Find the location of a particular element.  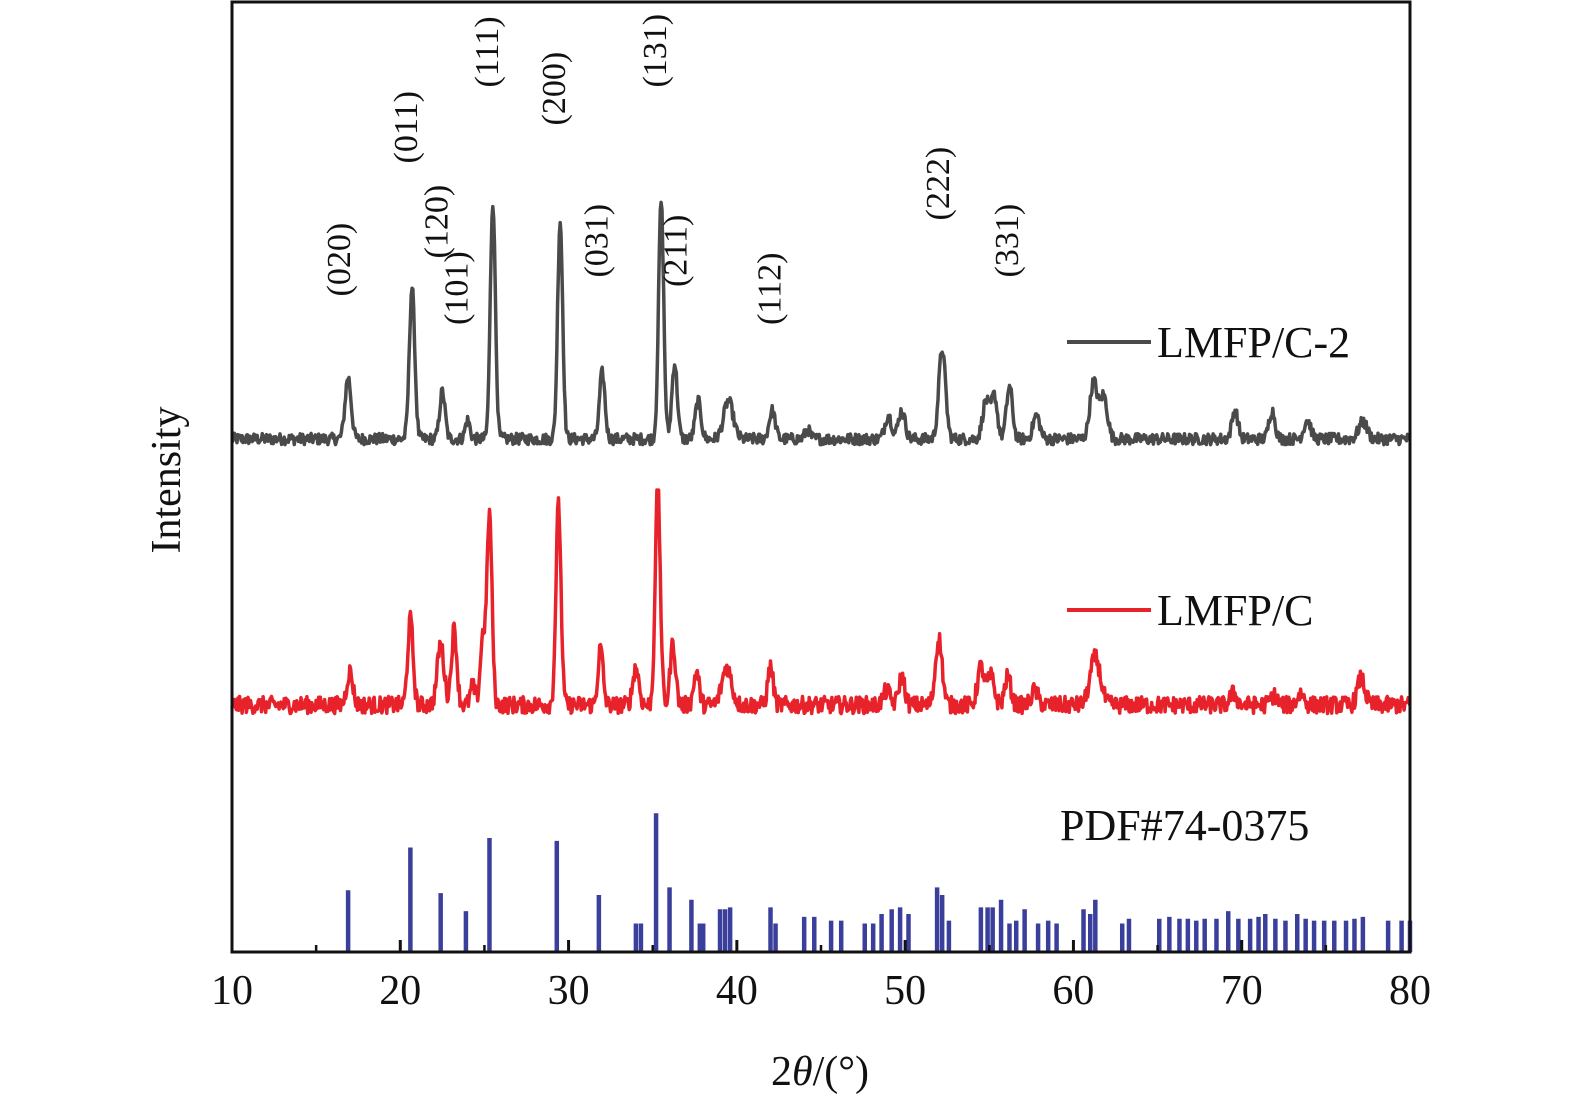

x-tick-label: 30 is located at coordinates (569, 991).